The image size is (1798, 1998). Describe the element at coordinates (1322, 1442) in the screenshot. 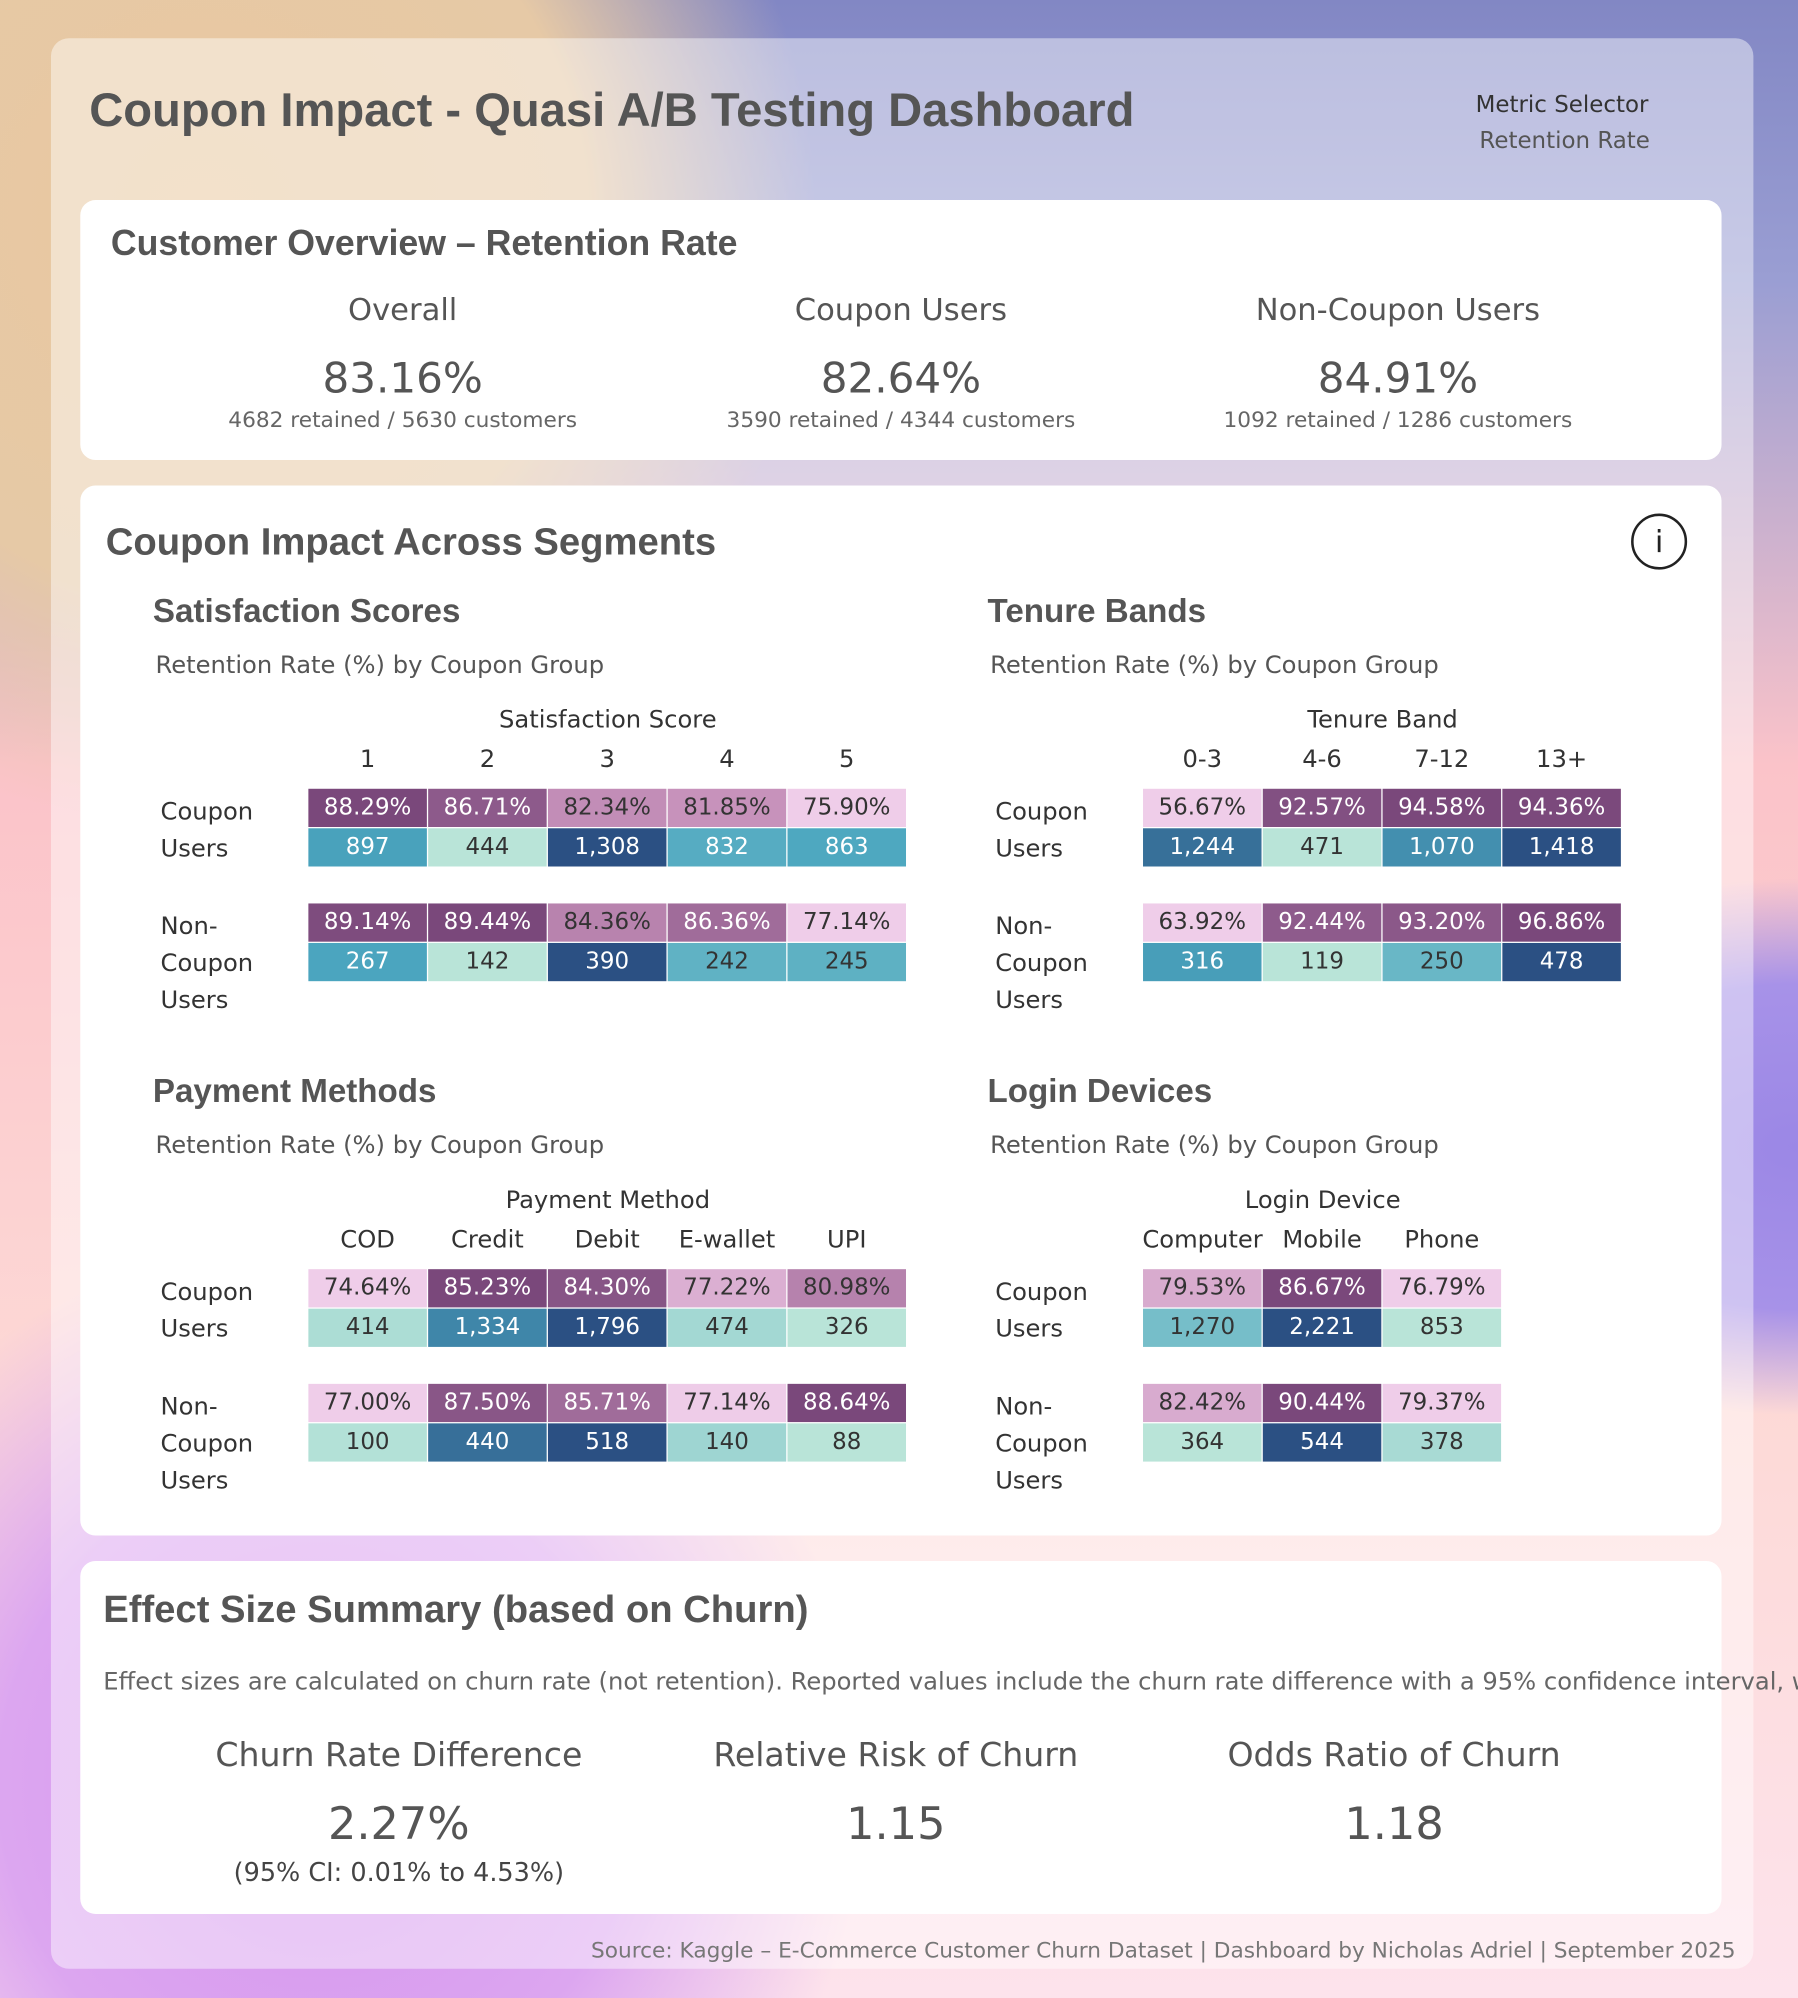

I see `count-cell: 544` at that location.